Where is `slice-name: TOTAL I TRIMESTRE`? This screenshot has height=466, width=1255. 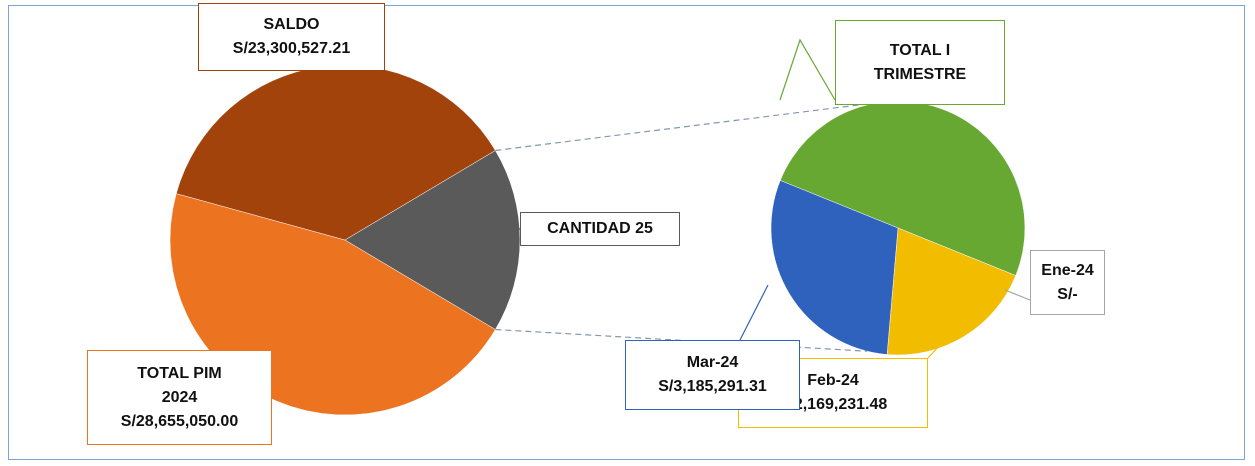 slice-name: TOTAL I TRIMESTRE is located at coordinates (920, 62).